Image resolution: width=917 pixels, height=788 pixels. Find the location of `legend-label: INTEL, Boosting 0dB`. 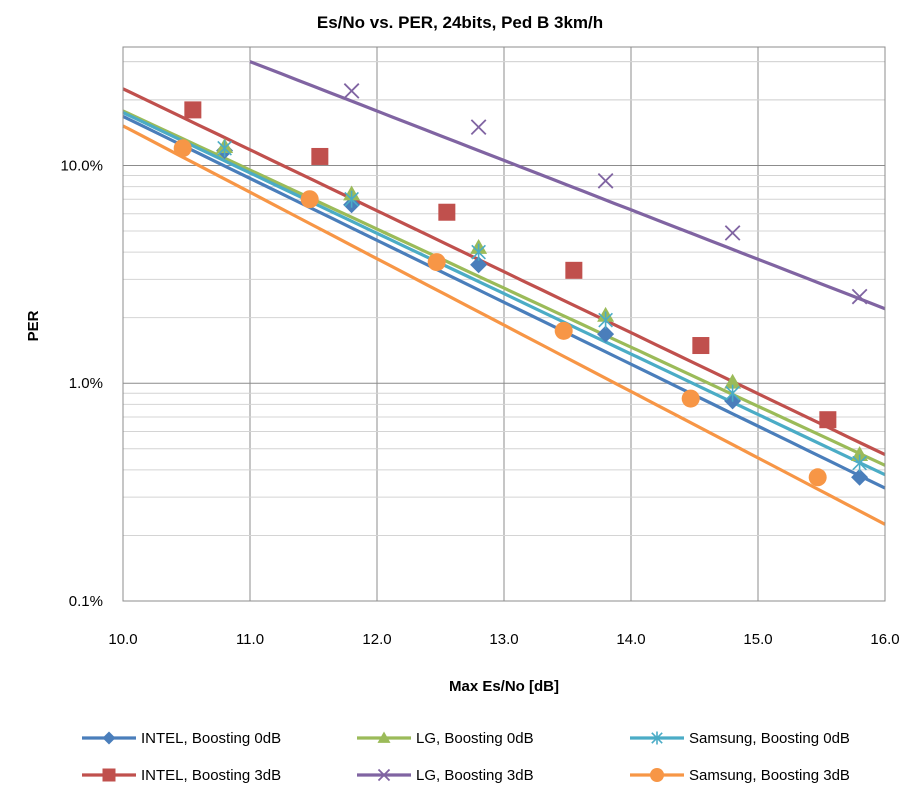

legend-label: INTEL, Boosting 0dB is located at coordinates (211, 738).